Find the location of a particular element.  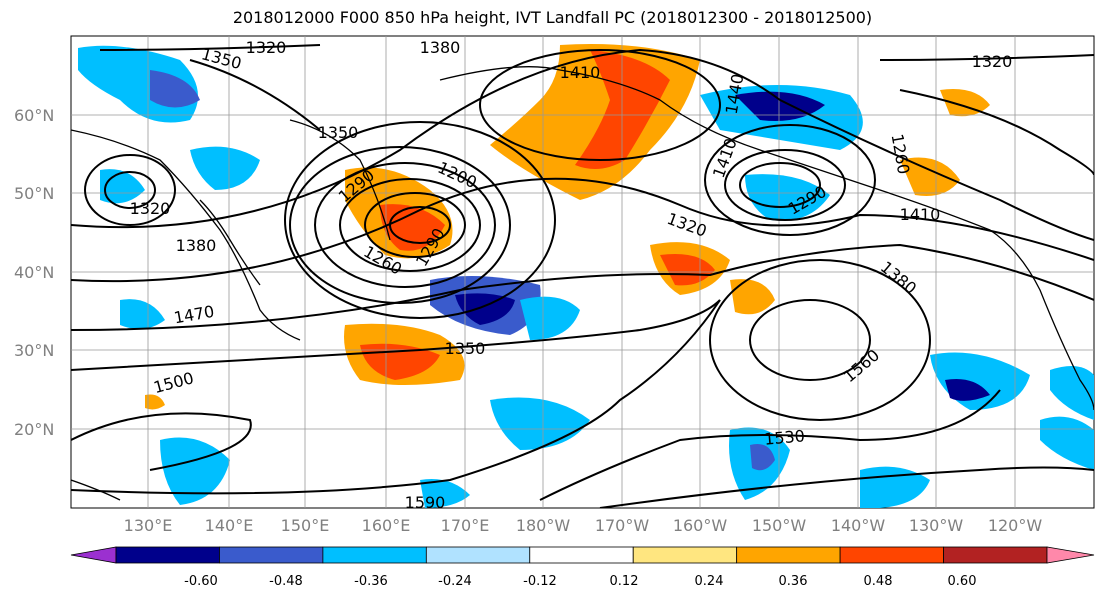

colorbar-tick-label: -0.36 is located at coordinates (371, 581).